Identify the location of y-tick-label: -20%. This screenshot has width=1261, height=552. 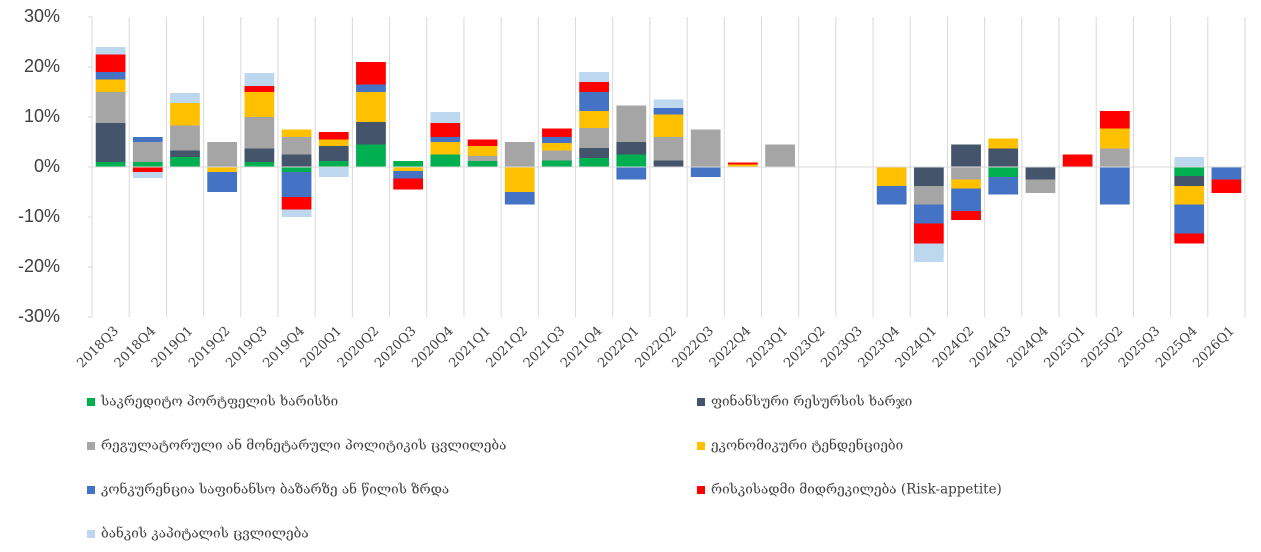
(39, 266).